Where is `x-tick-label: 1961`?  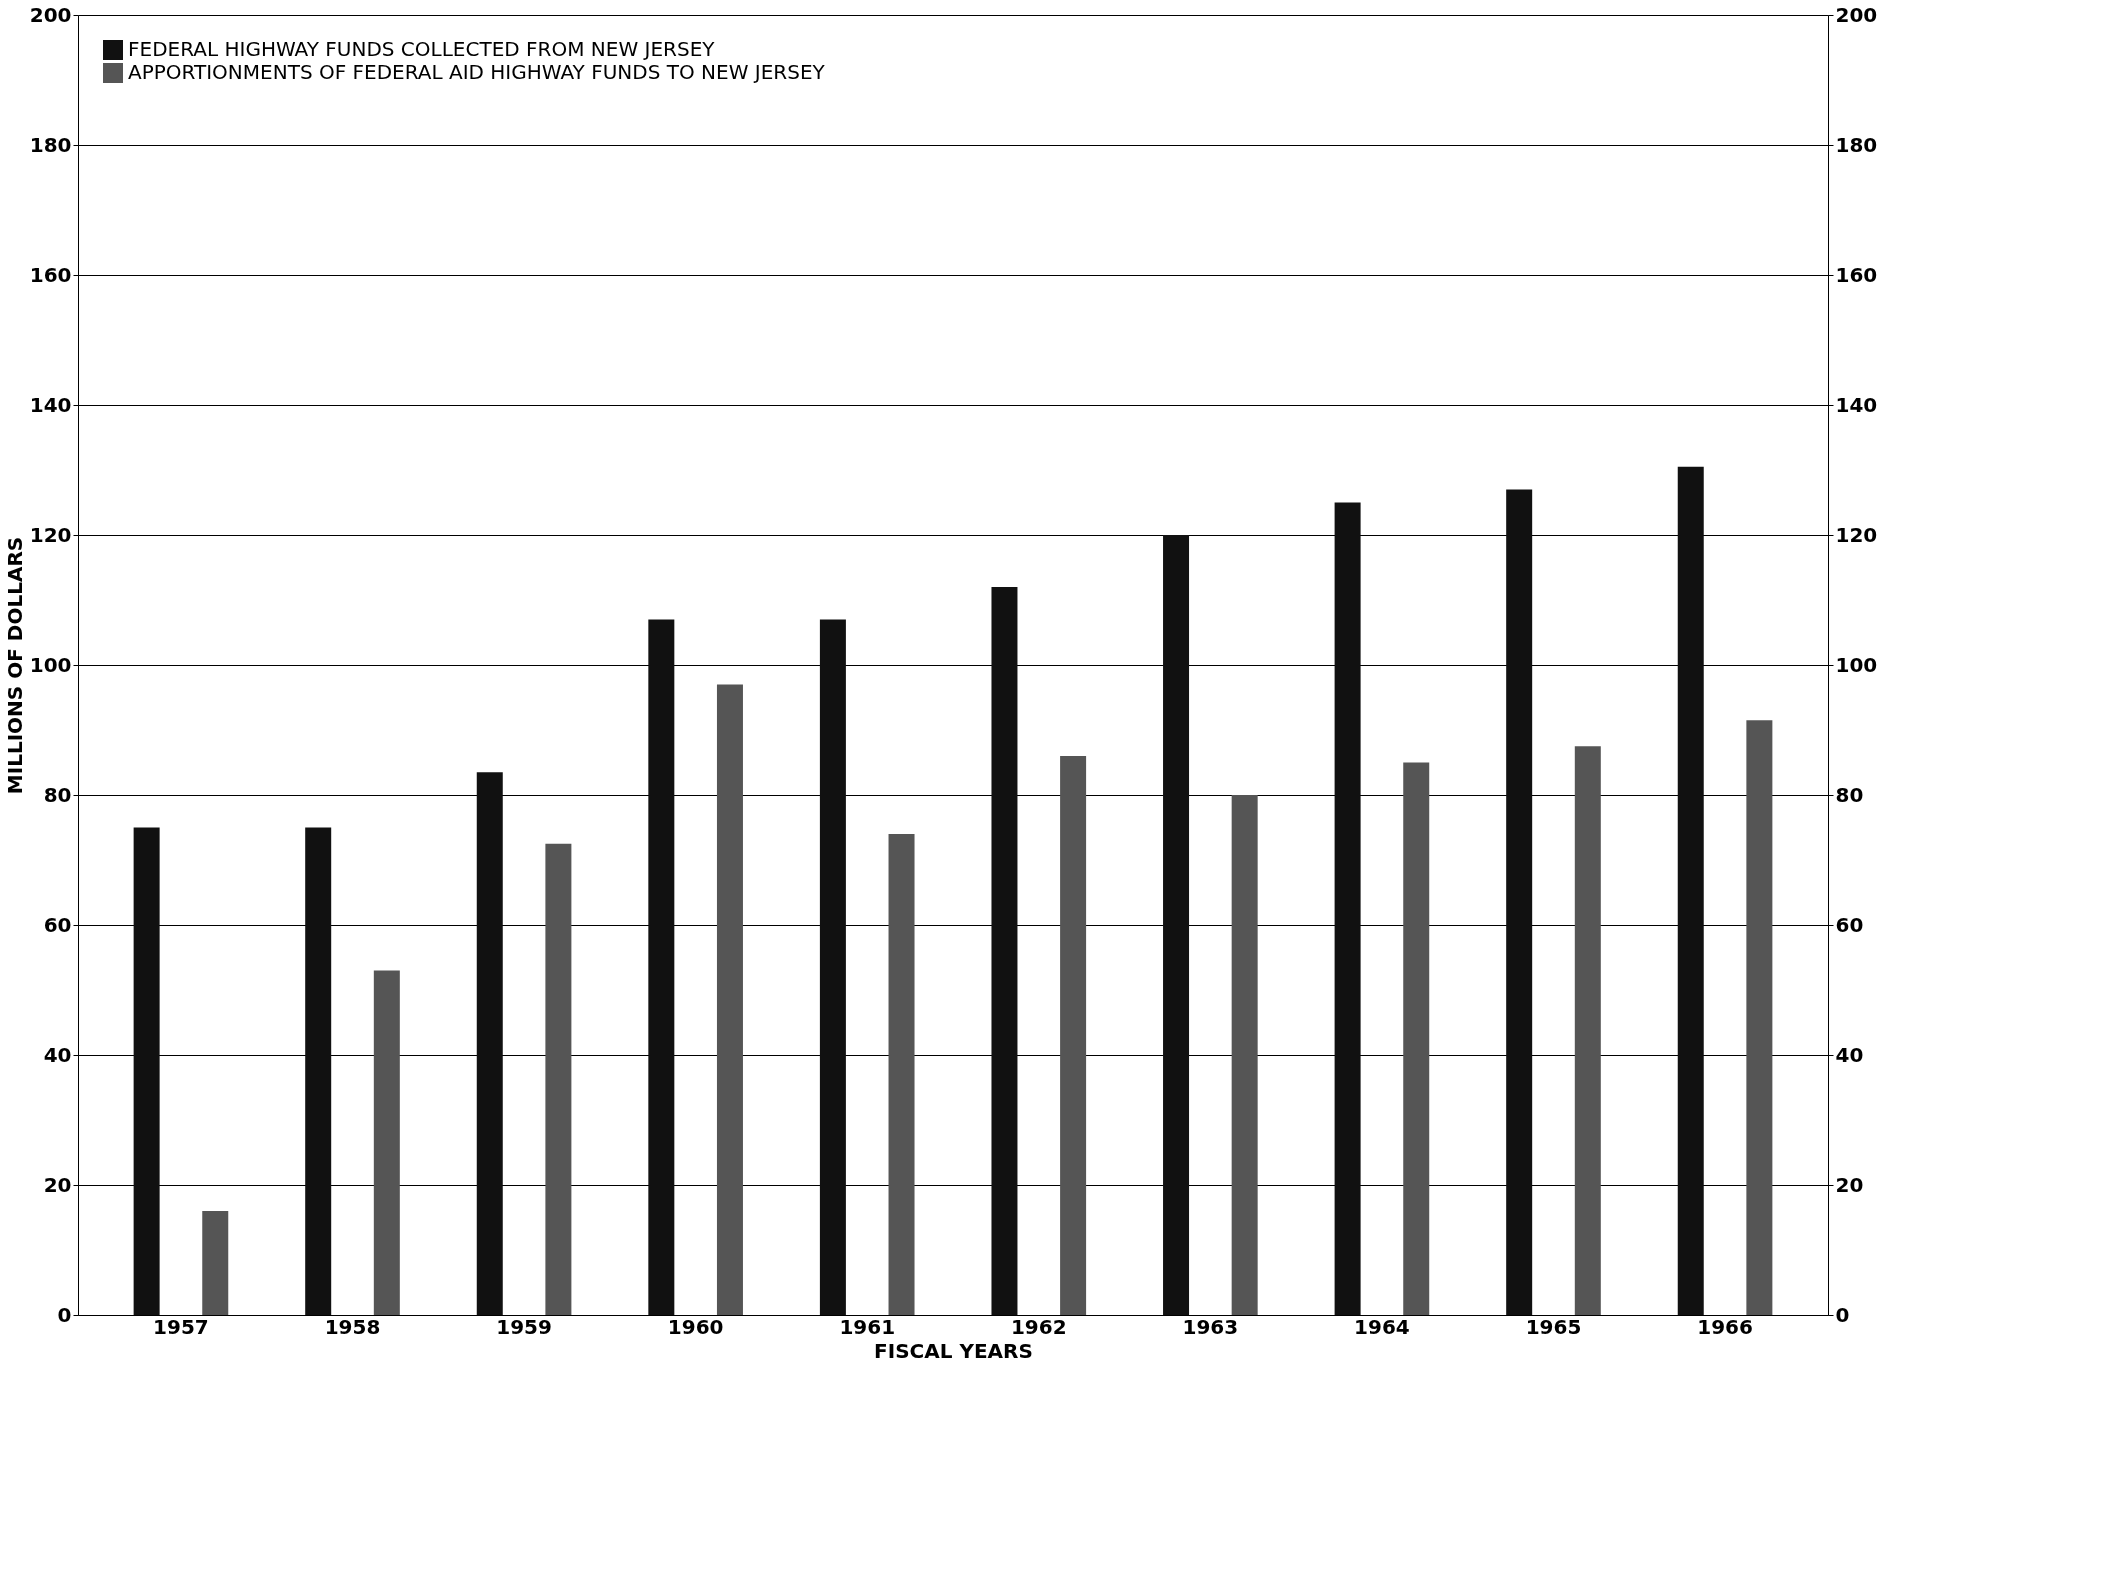
x-tick-label: 1961 is located at coordinates (867, 1326).